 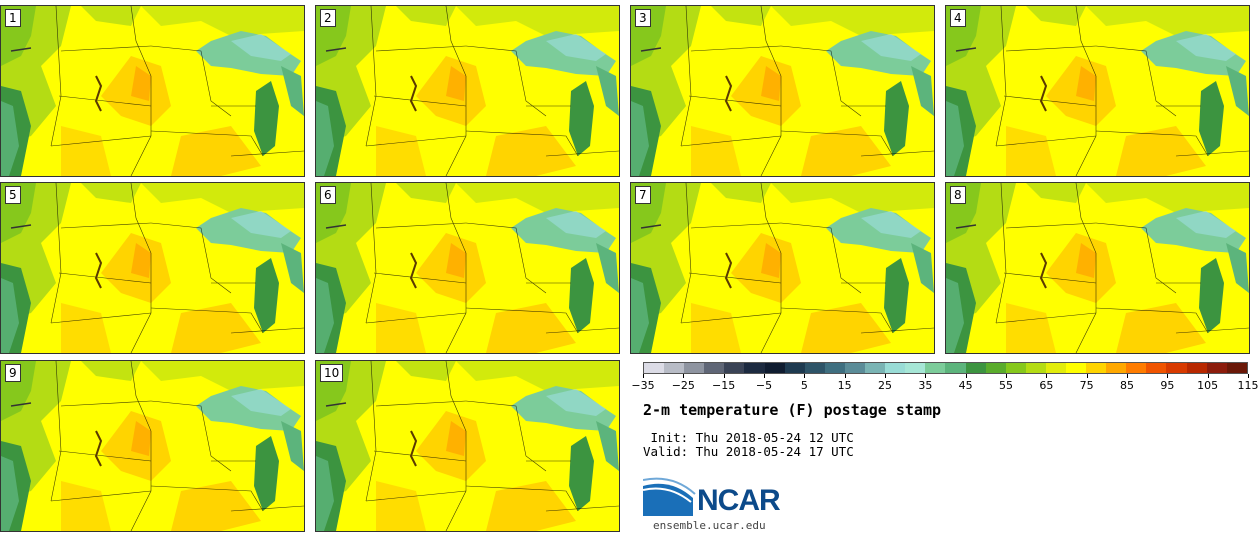 I want to click on ensemble-member-panel: 2, so click(x=467, y=91).